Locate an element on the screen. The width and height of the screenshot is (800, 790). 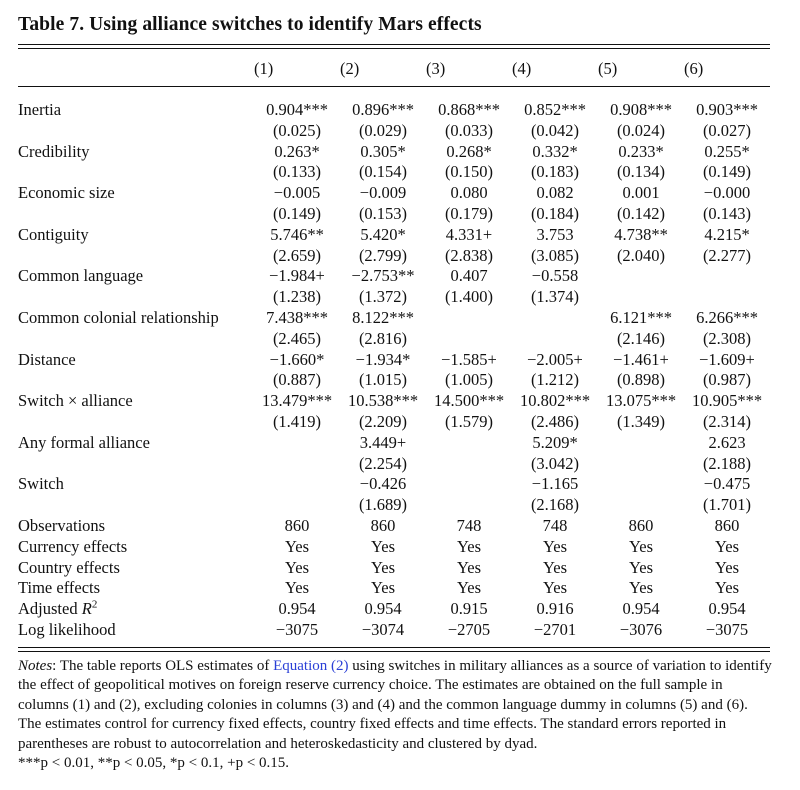
coefficient-cell: 0.001 is located at coordinates (641, 193).